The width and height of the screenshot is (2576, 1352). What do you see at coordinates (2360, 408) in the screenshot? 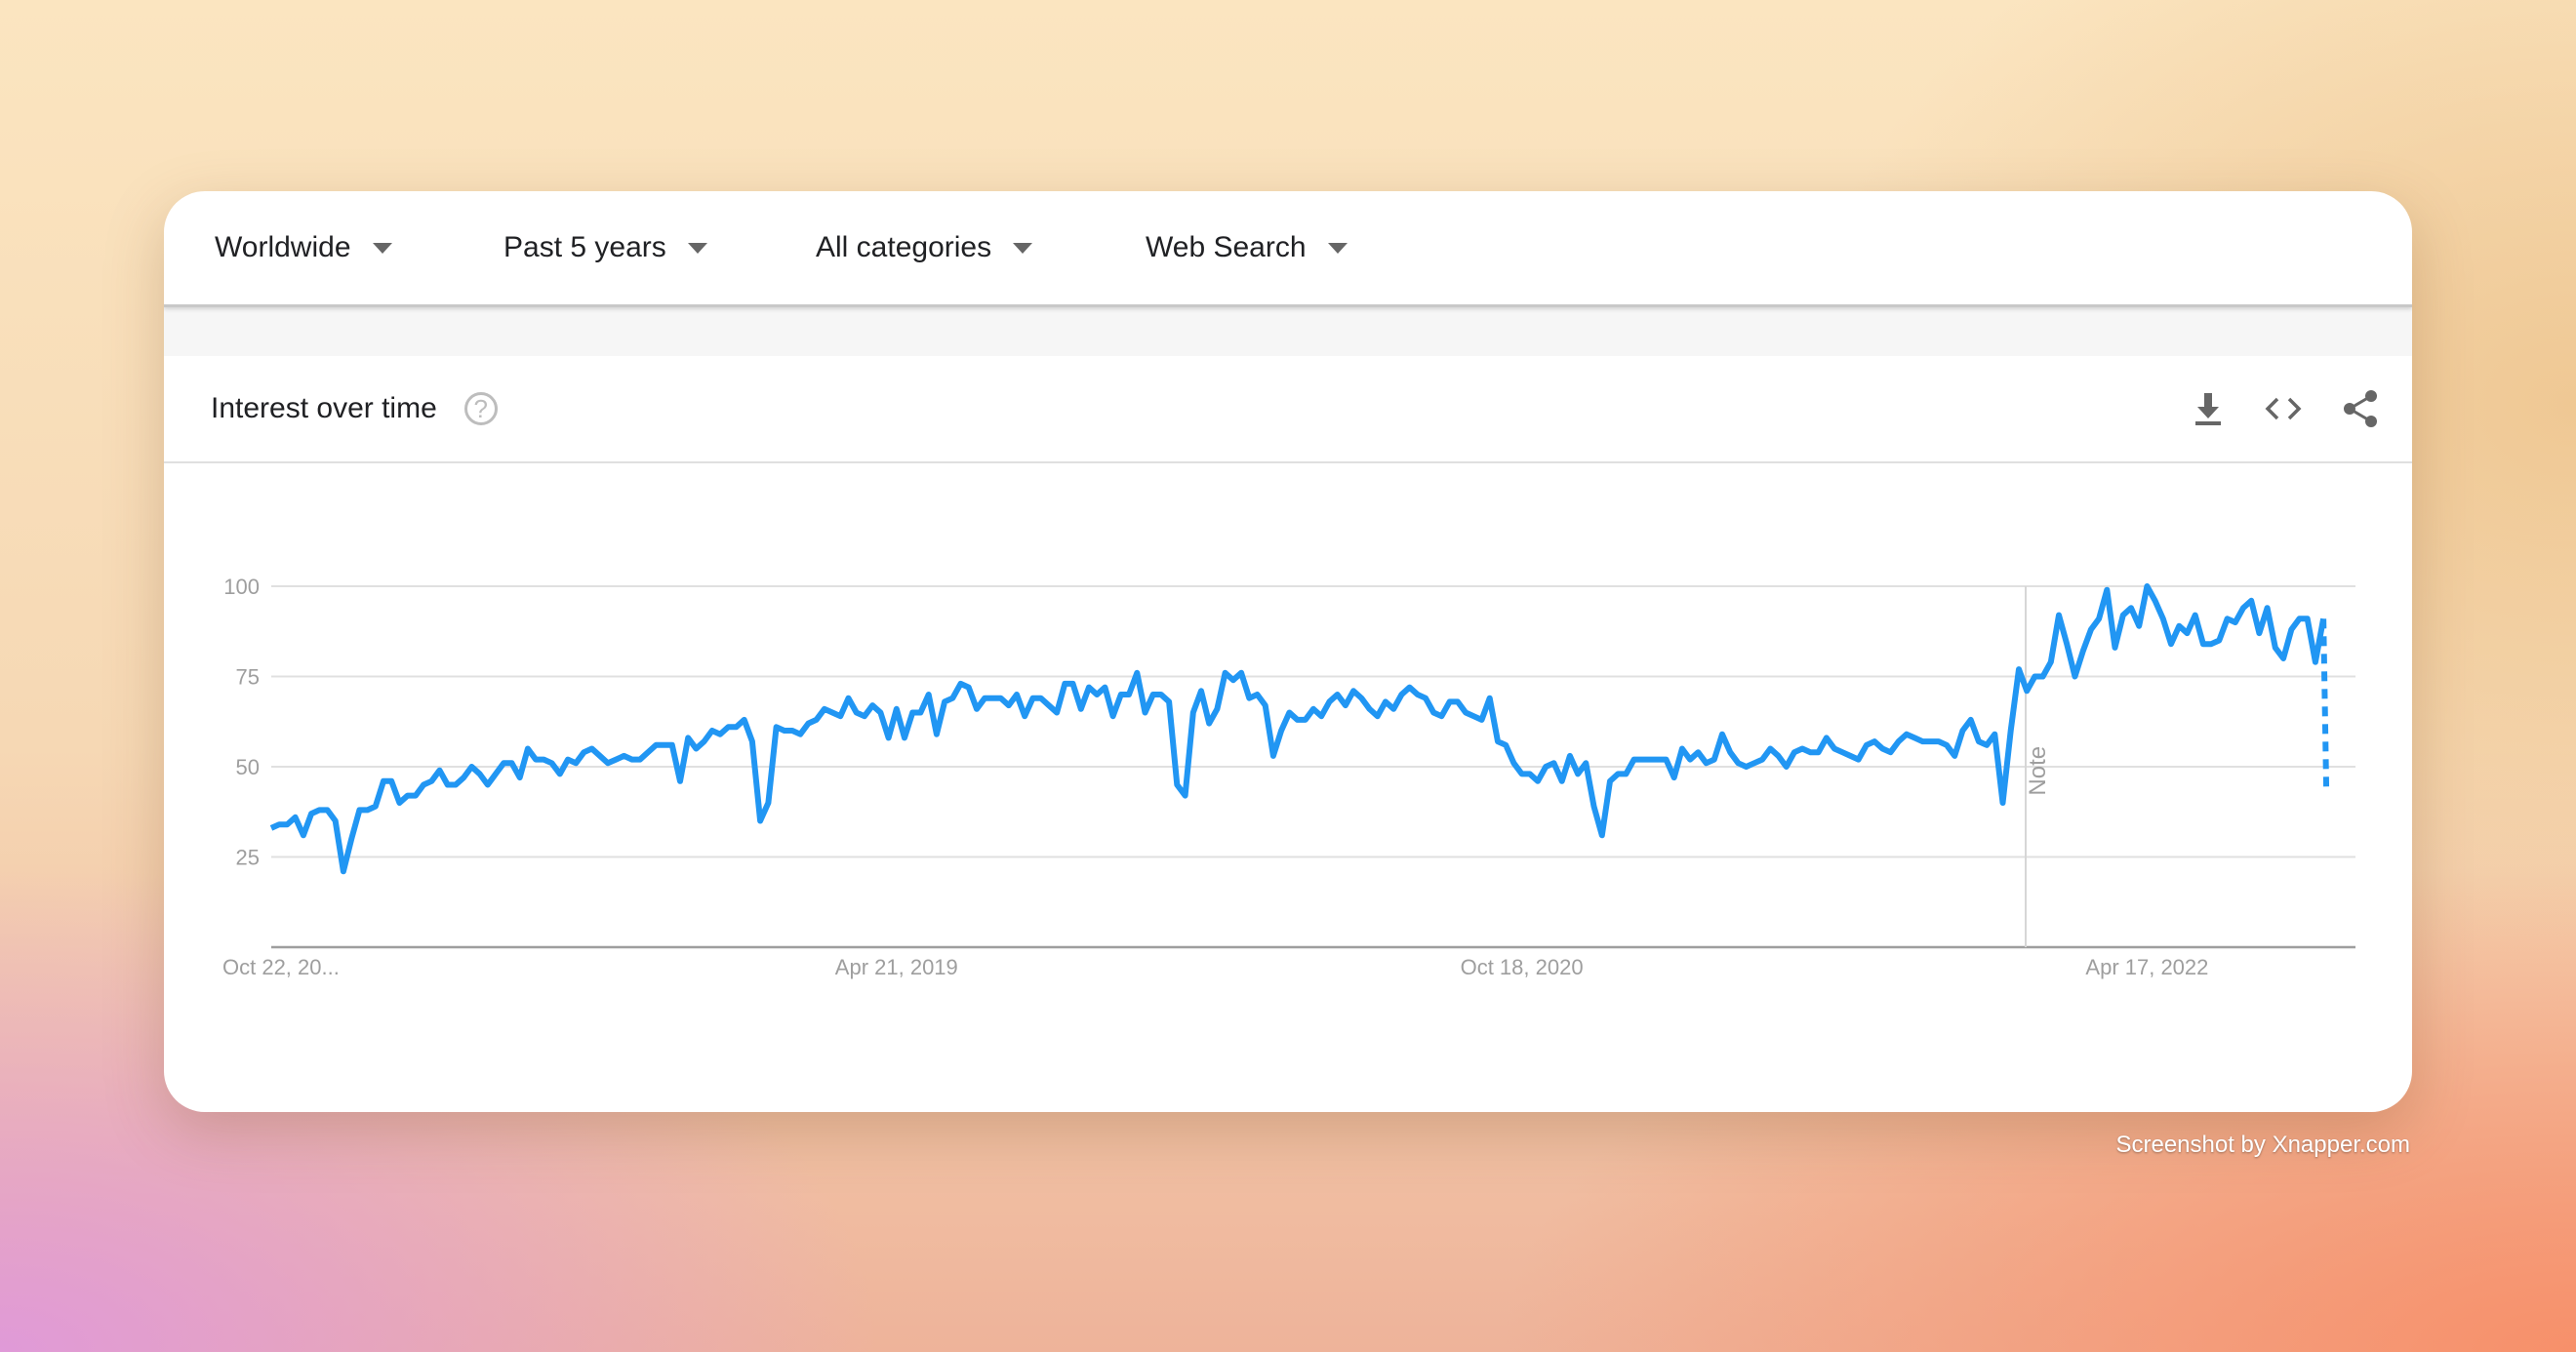
I see `share-icon` at bounding box center [2360, 408].